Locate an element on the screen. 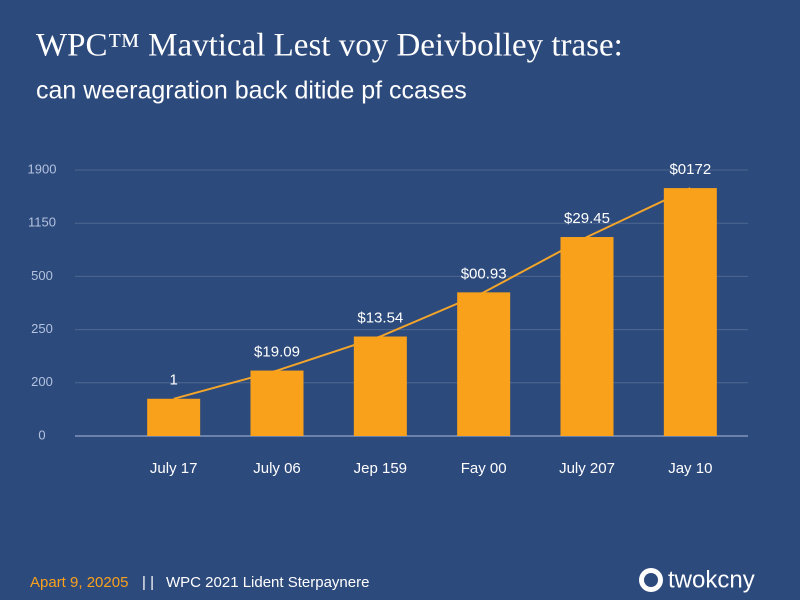 This screenshot has height=600, width=800. y-tick-label: 1900 is located at coordinates (42, 168).